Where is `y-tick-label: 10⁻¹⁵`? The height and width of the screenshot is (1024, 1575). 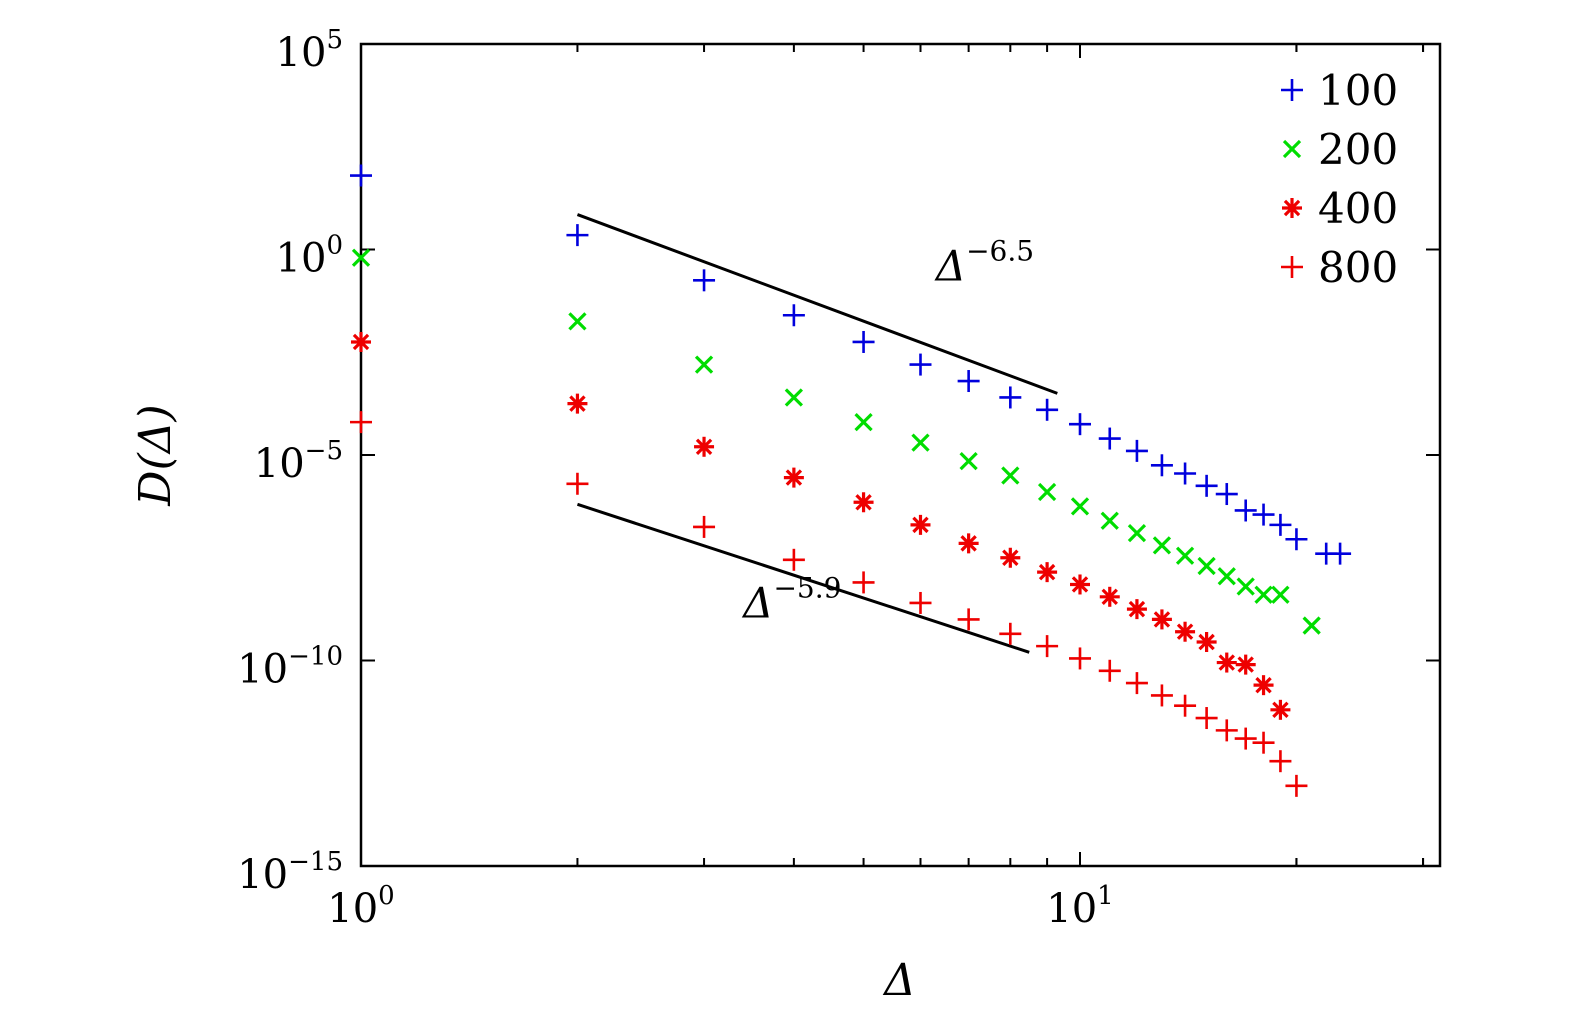
y-tick-label: 10⁻¹⁵ is located at coordinates (290, 872).